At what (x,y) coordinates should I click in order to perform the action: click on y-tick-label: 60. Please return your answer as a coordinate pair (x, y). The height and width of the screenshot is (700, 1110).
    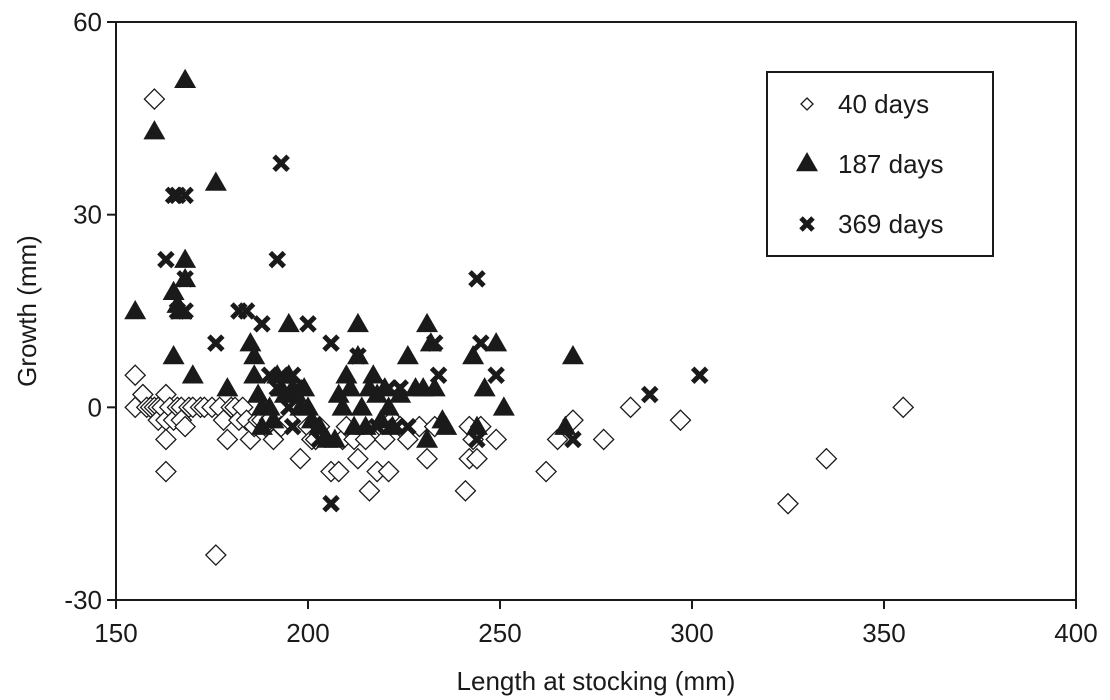
    Looking at the image, I should click on (87, 22).